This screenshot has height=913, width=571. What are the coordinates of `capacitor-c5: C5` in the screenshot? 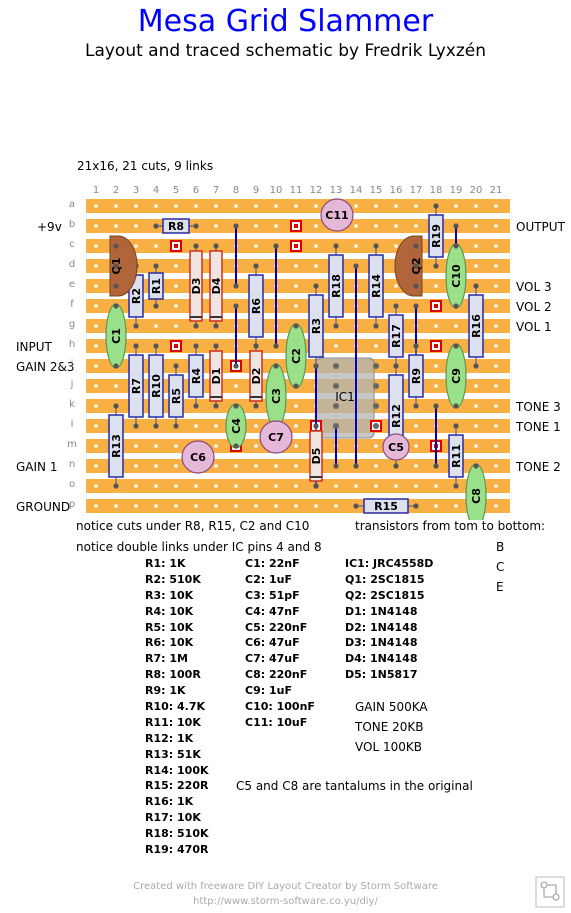 It's located at (396, 447).